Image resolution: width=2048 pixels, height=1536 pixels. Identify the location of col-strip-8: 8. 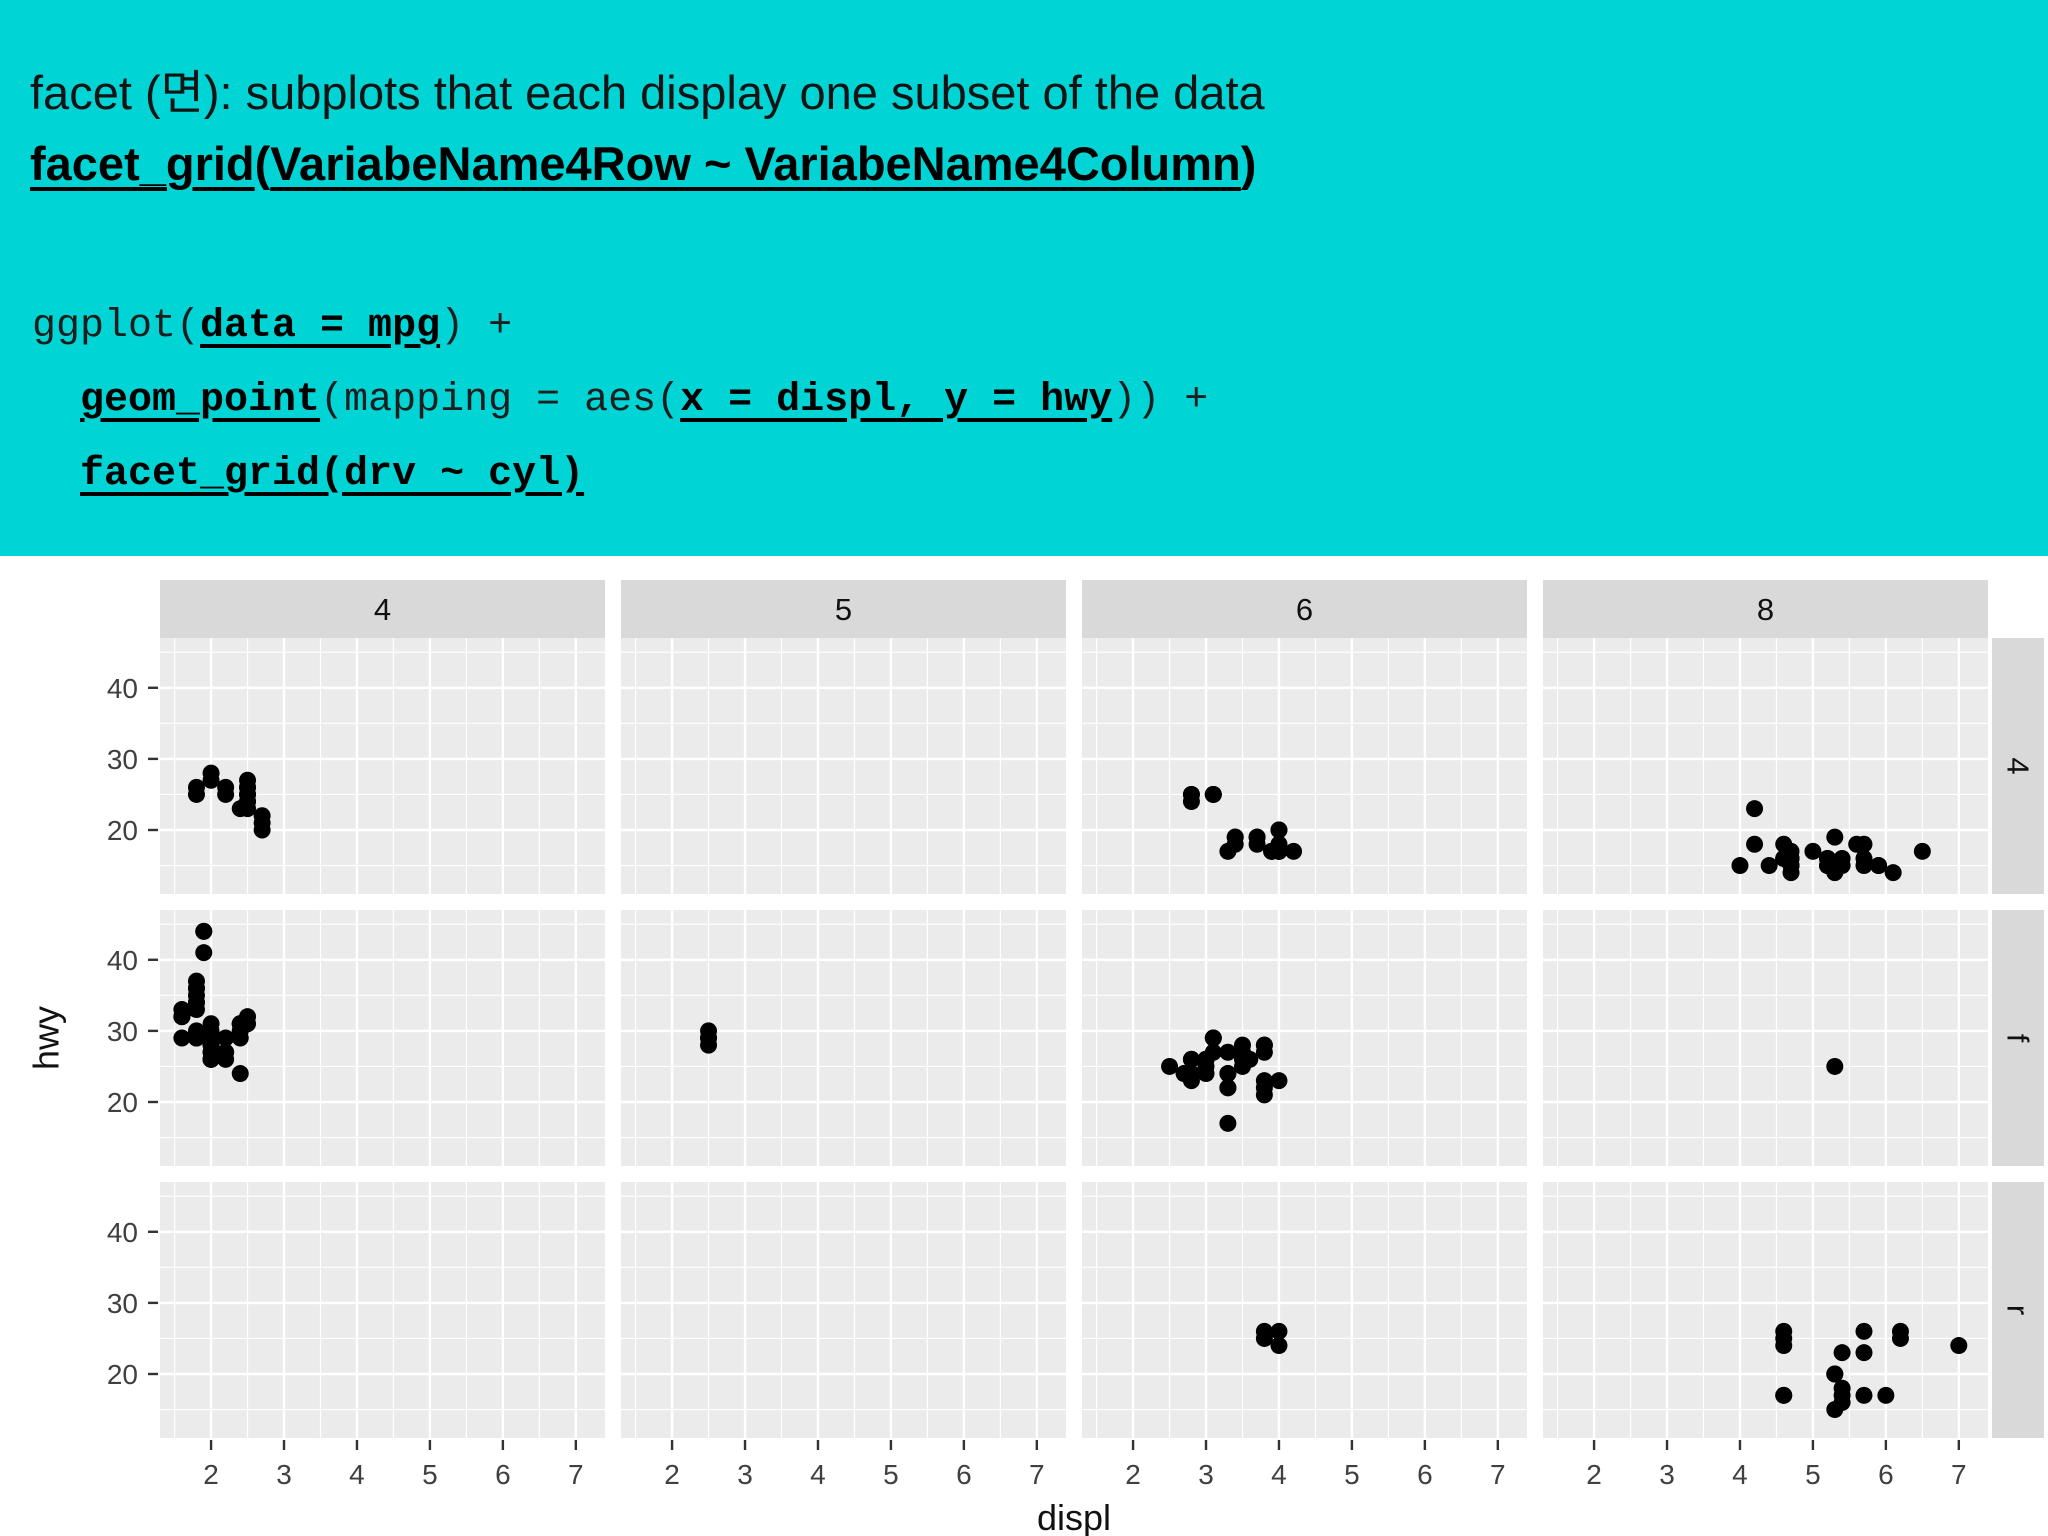
(1765, 609).